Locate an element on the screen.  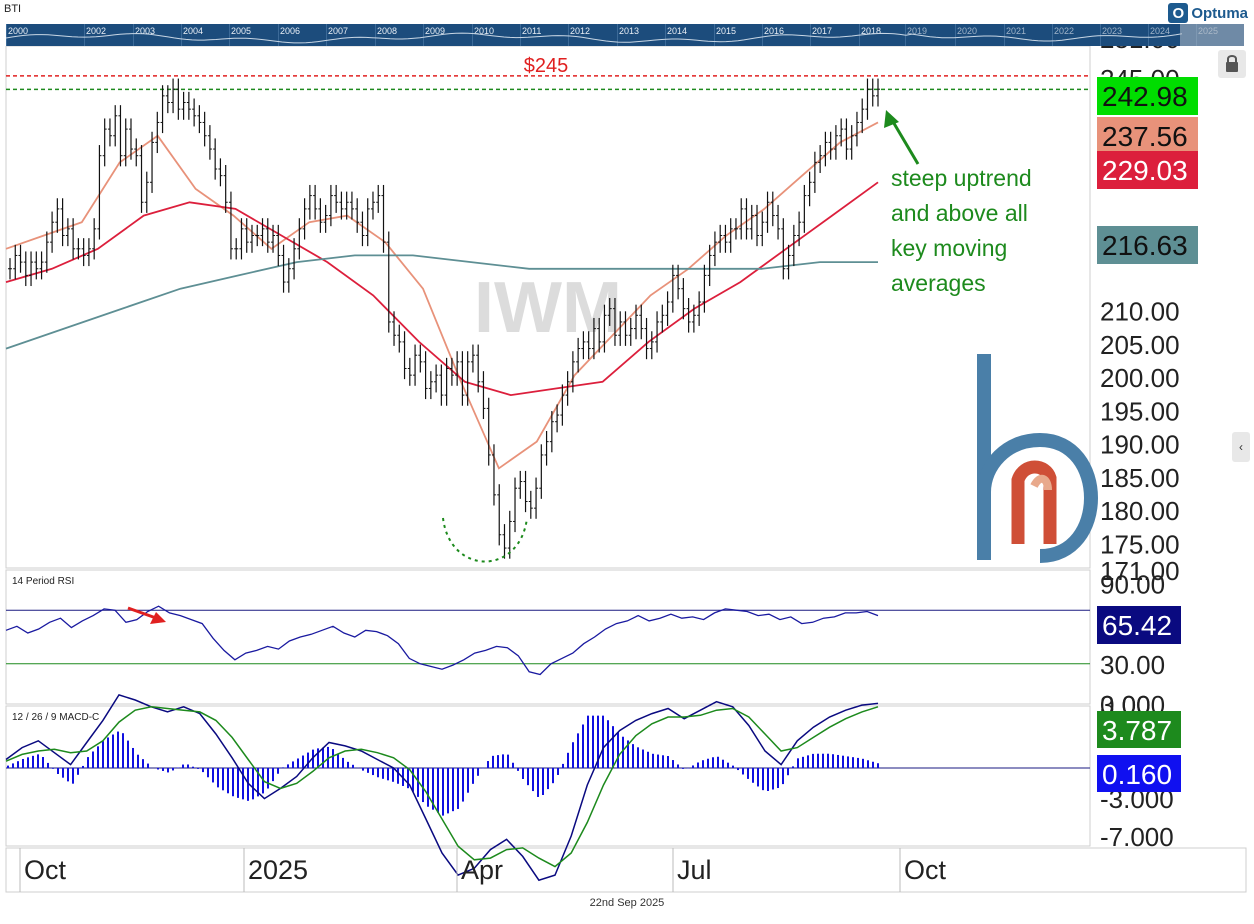
watermark-text: IWM is located at coordinates (548, 308).